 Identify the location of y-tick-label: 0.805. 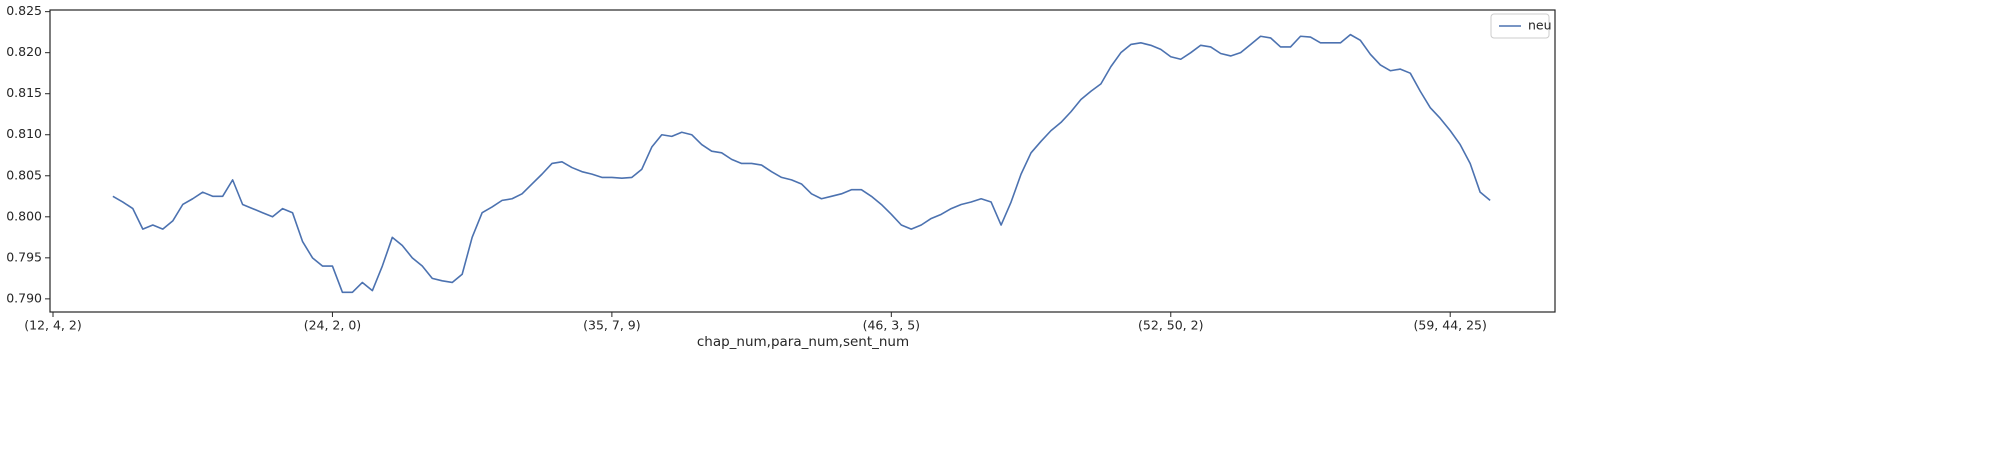
(24, 174).